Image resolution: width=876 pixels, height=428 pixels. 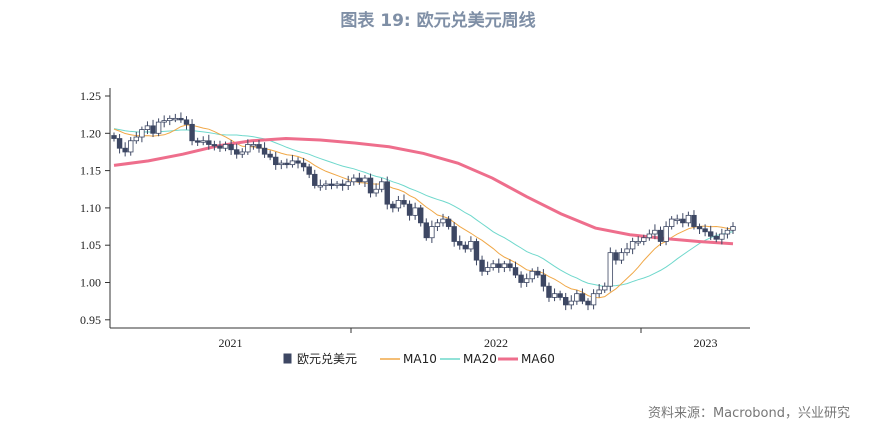 I want to click on x-tick-label: 2021, so click(x=231, y=343).